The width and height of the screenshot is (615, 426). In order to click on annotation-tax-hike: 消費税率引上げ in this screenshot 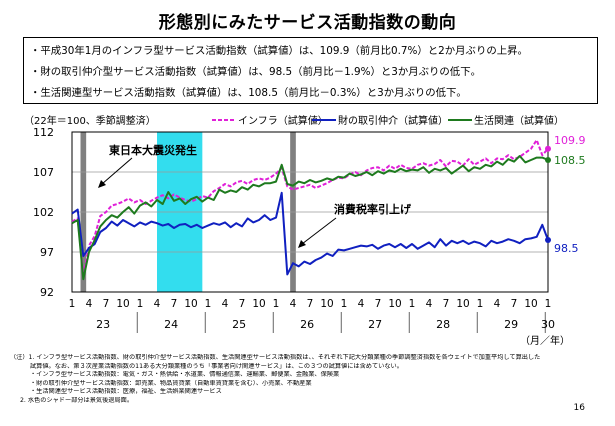, I will do `click(355, 225)`.